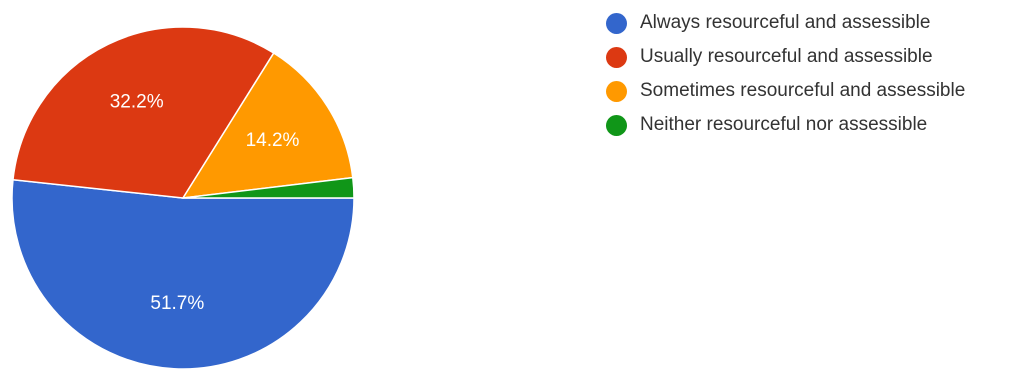  I want to click on legend-item-2: Usually resourceful and assessible, so click(811, 57).